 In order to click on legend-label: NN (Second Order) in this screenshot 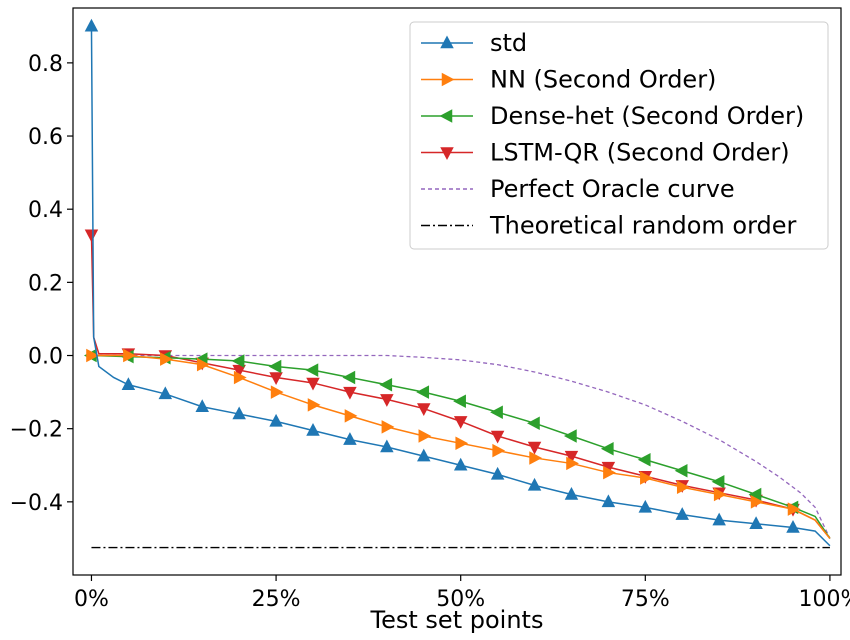, I will do `click(603, 80)`.